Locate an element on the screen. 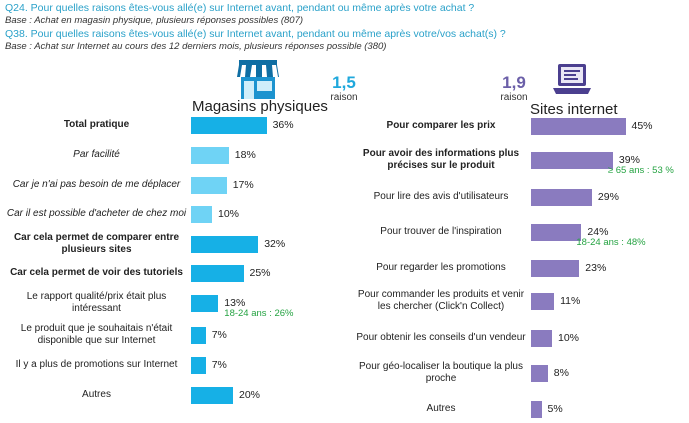  value-label: 5% is located at coordinates (555, 409).